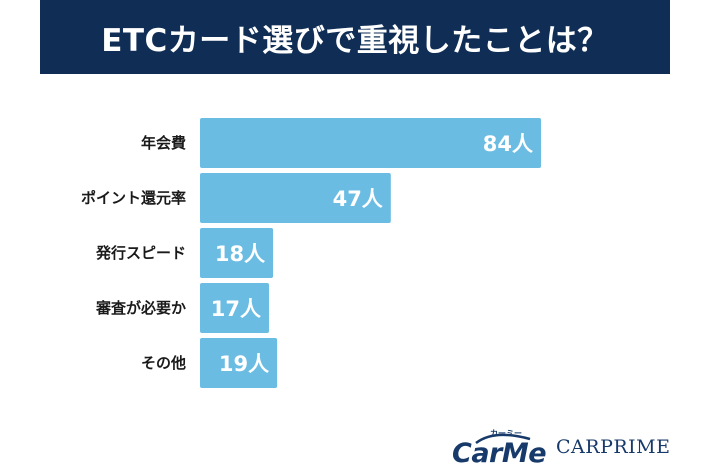 This screenshot has height=474, width=710. What do you see at coordinates (133, 198) in the screenshot?
I see `category-label-2: ポイント還元率` at bounding box center [133, 198].